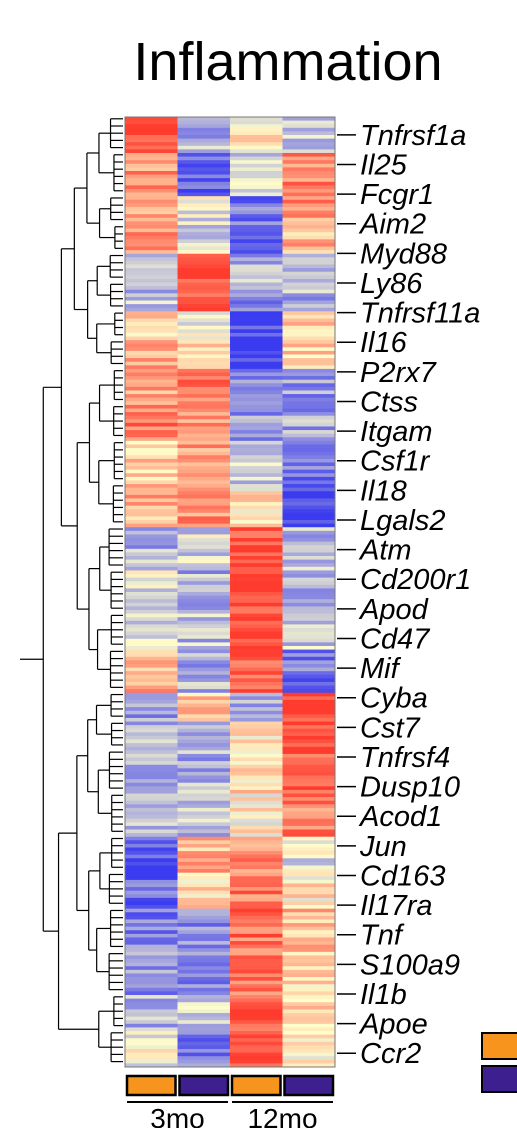 Image resolution: width=517 pixels, height=1128 pixels. Describe the element at coordinates (390, 1054) in the screenshot. I see `gene-label: Ccr2` at that location.